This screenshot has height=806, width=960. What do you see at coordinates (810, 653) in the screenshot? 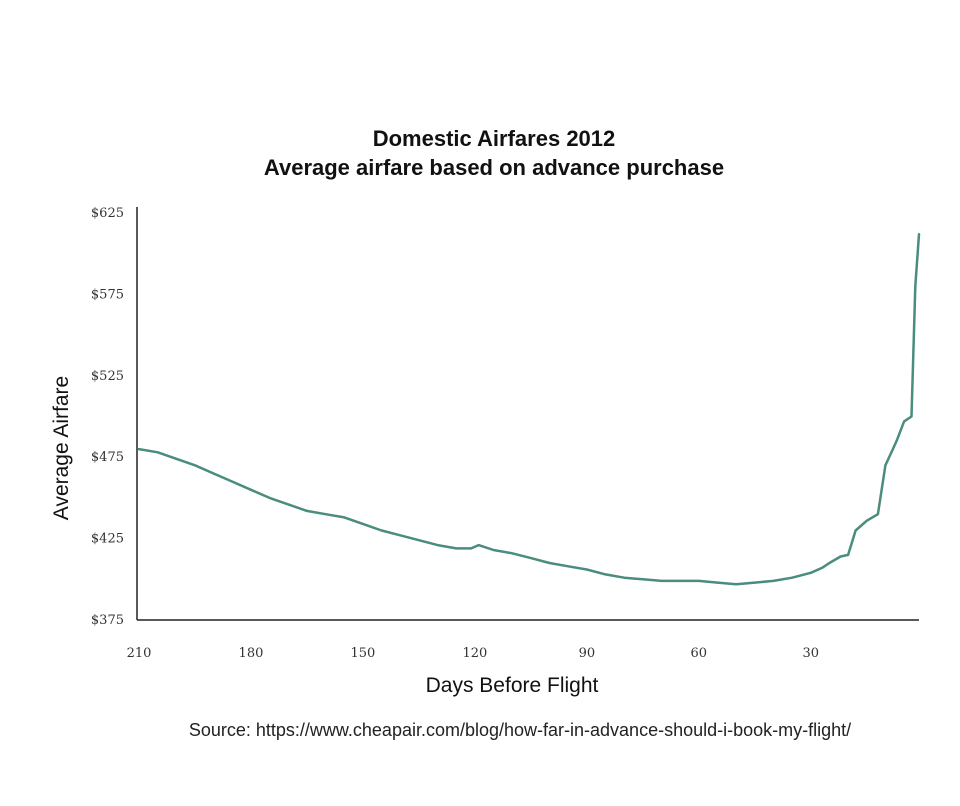
I see `x-tick-label: 30` at bounding box center [810, 653].